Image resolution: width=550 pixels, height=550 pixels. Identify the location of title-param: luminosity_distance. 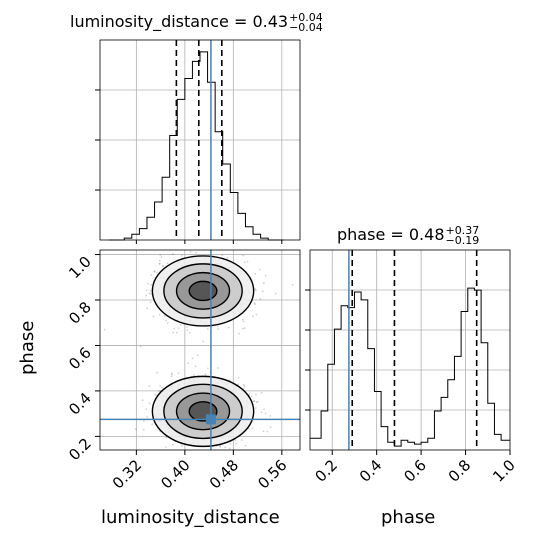
(149, 21).